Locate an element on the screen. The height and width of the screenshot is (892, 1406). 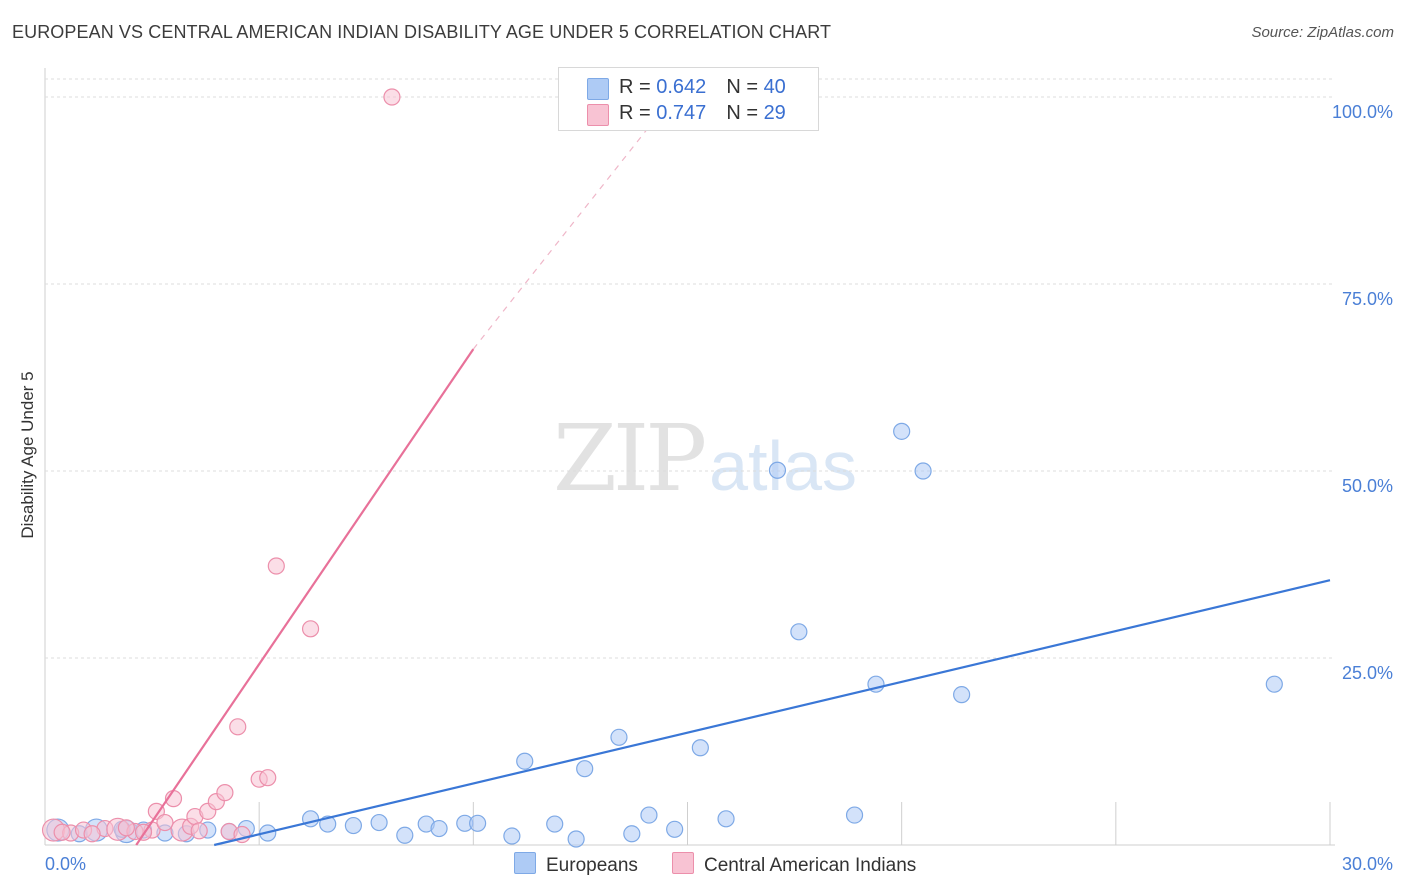
legend-swatch-central-american-indians is located at coordinates (598, 115).